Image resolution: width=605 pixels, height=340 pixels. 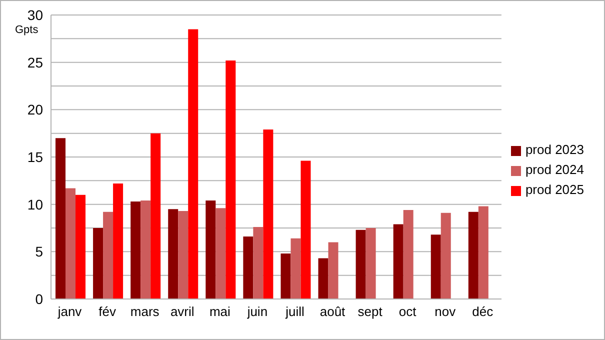 What do you see at coordinates (294, 312) in the screenshot?
I see `x-tick-label: juill` at bounding box center [294, 312].